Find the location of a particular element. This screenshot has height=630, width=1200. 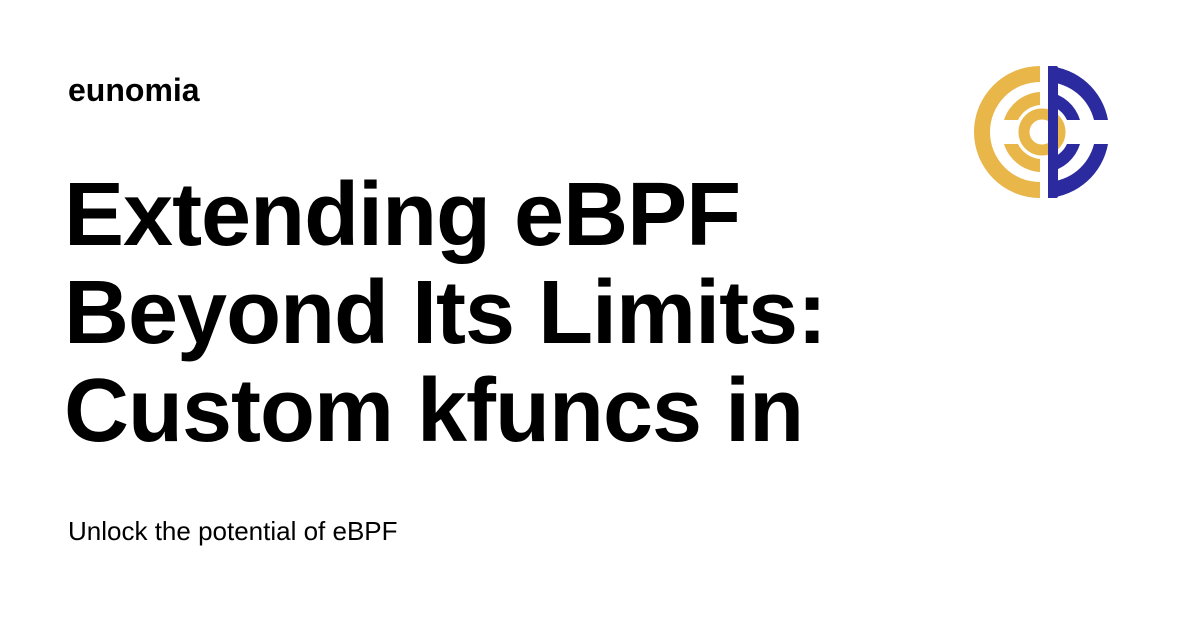

logo-gold-inner-lower is located at coordinates (1022, 158).